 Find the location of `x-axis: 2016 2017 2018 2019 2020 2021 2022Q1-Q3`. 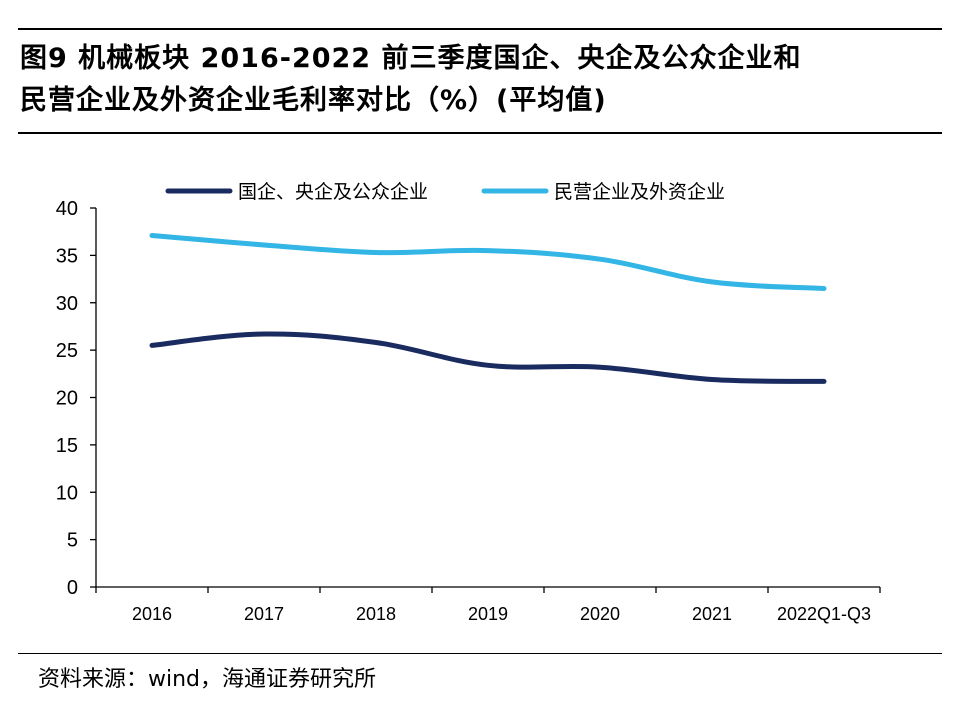

x-axis: 2016 2017 2018 2019 2020 2021 2022Q1-Q3 is located at coordinates (488, 605).